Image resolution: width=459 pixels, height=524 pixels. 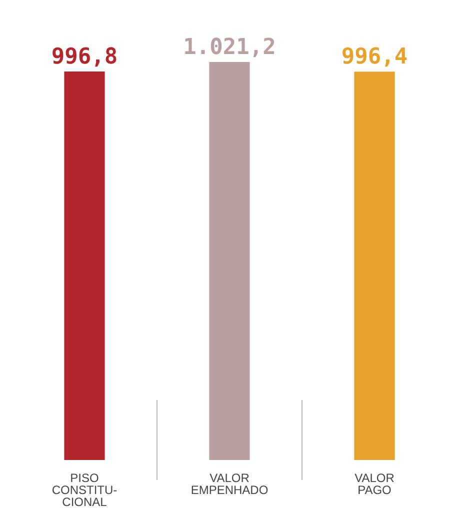 What do you see at coordinates (374, 484) in the screenshot?
I see `x-tick-label: VALOR PAGO` at bounding box center [374, 484].